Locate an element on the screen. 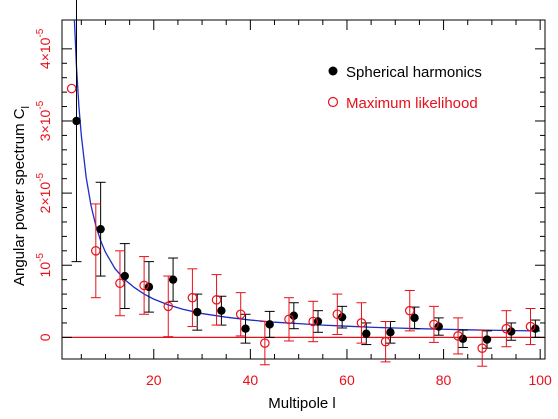 The height and width of the screenshot is (419, 558). y-tick-label-exponent-3: -5 is located at coordinates (40, 104).